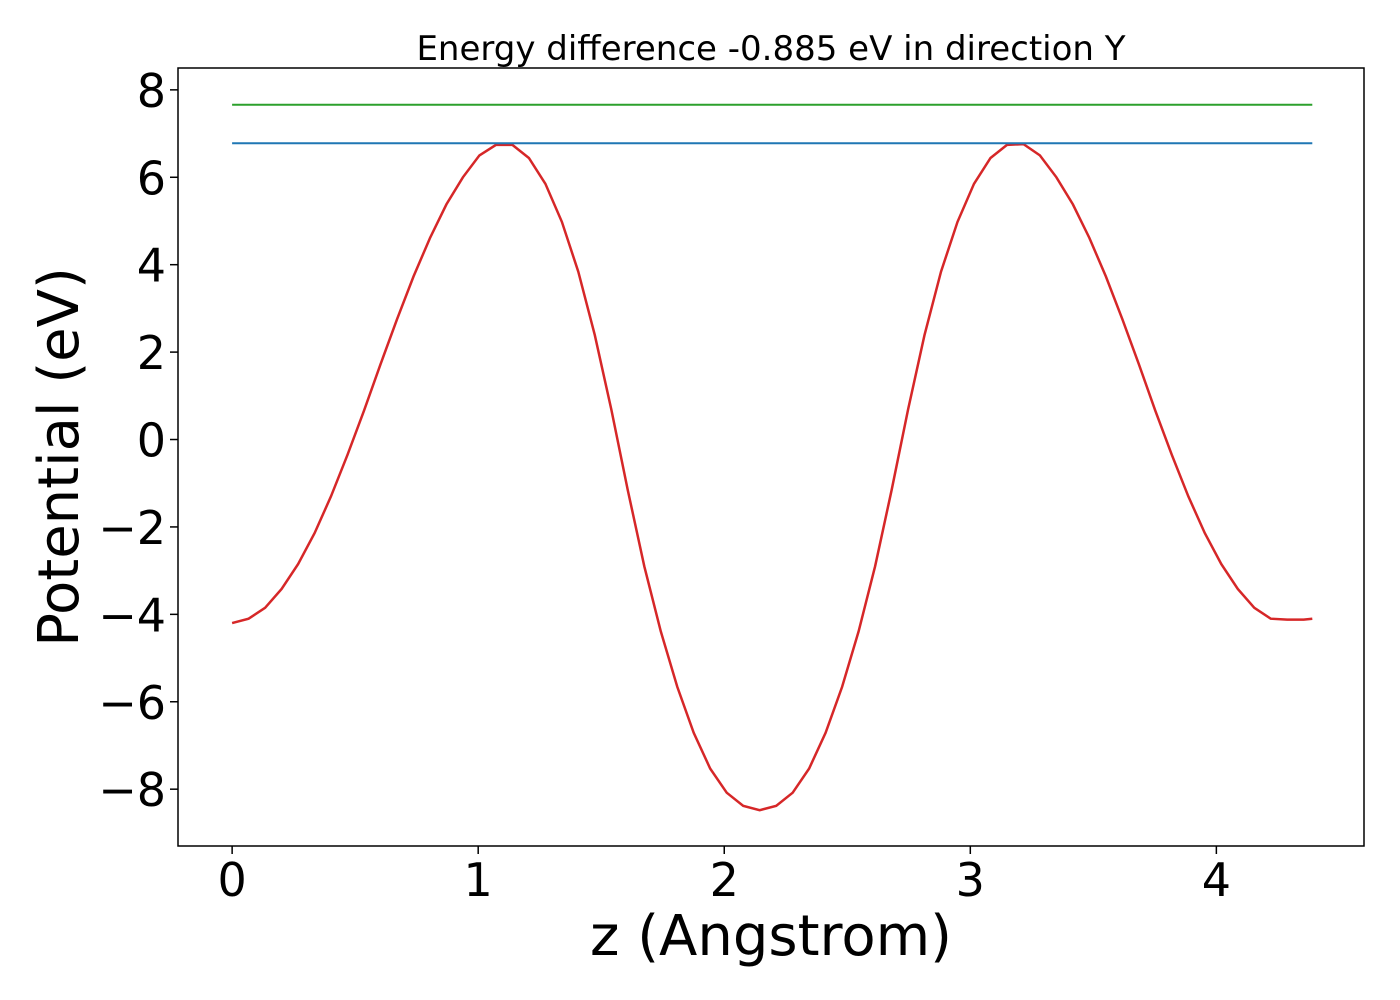  What do you see at coordinates (151, 353) in the screenshot?
I see `y-tick-label: 2` at bounding box center [151, 353].